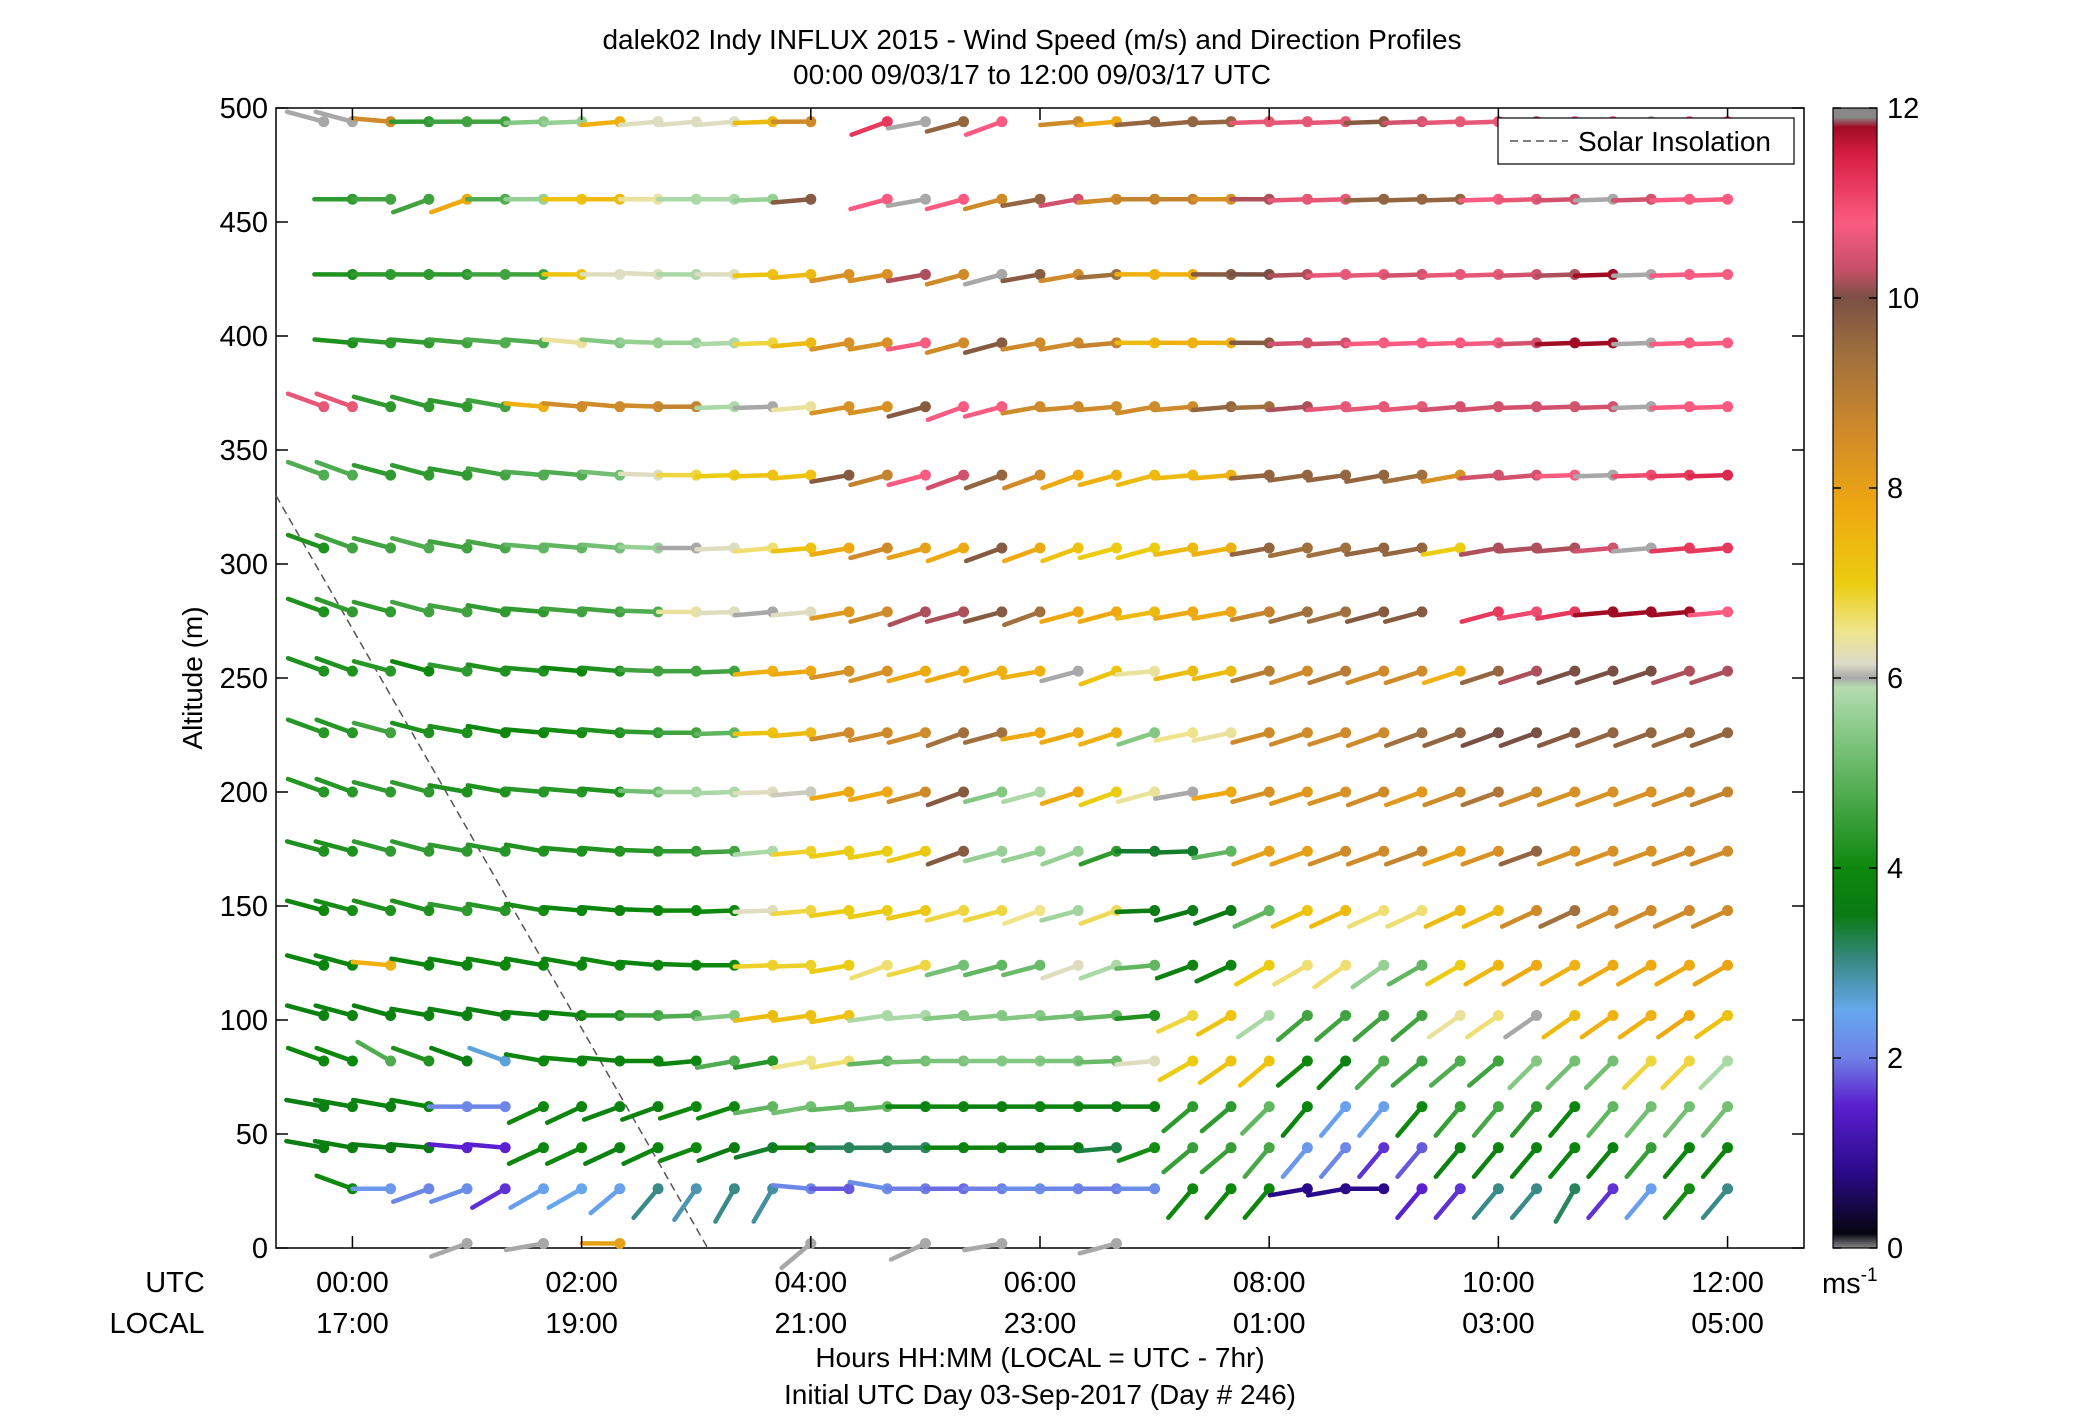 This screenshot has width=2098, height=1425. What do you see at coordinates (175, 1283) in the screenshot?
I see `utc-row-label: UTC` at bounding box center [175, 1283].